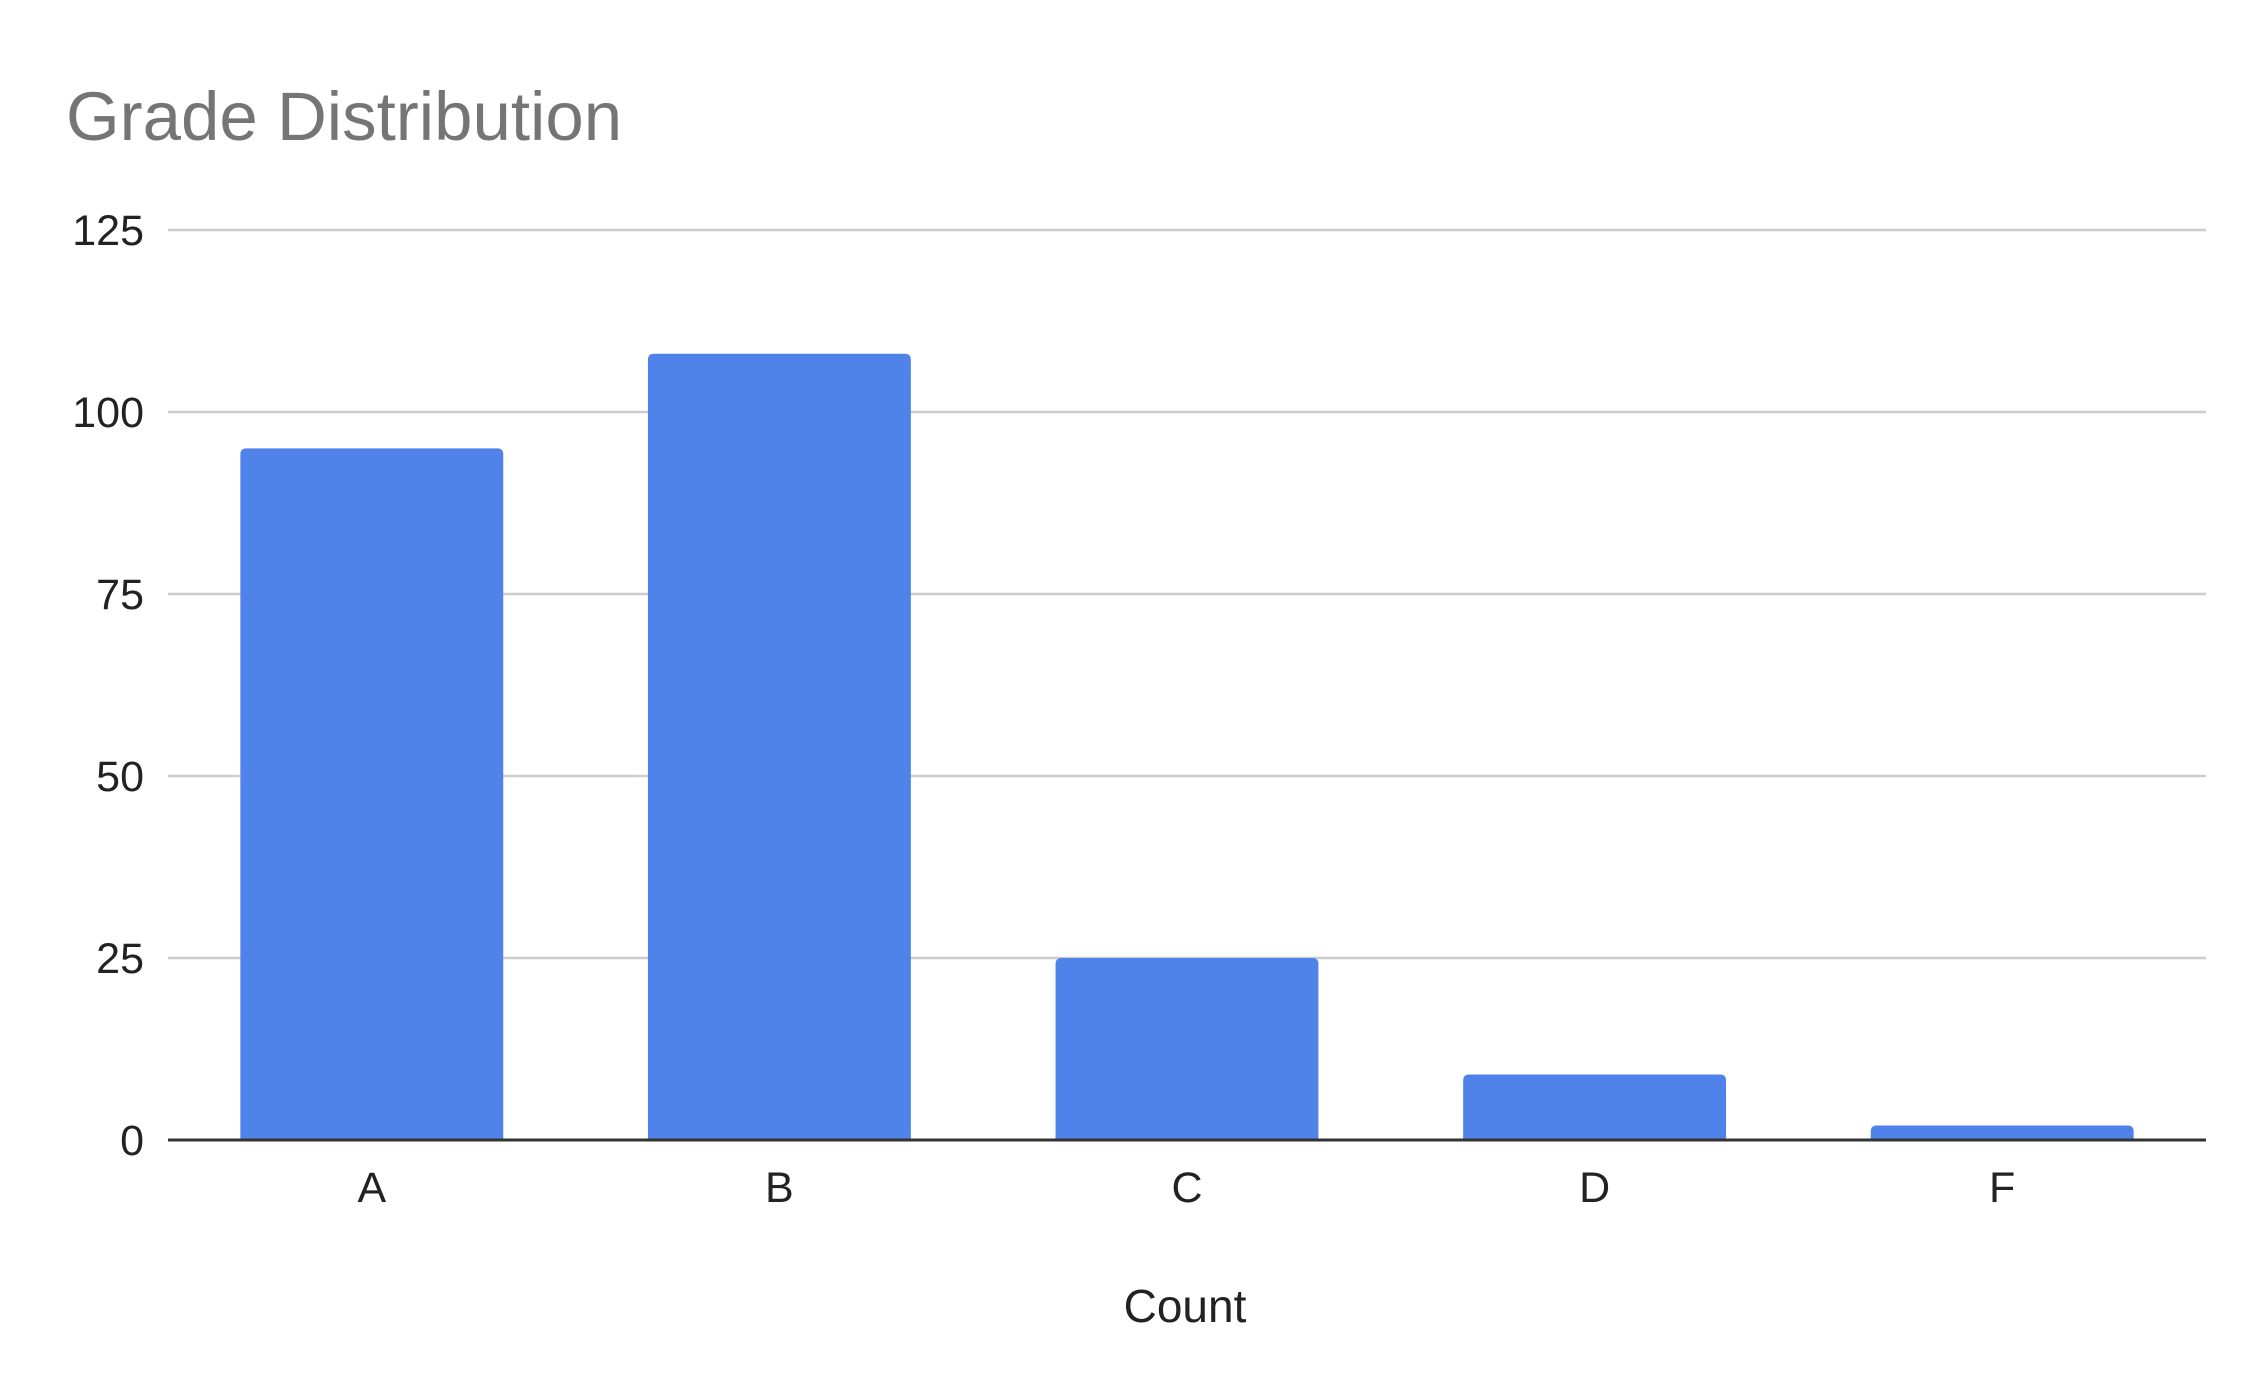  What do you see at coordinates (120, 959) in the screenshot?
I see `y-tick-label: 25` at bounding box center [120, 959].